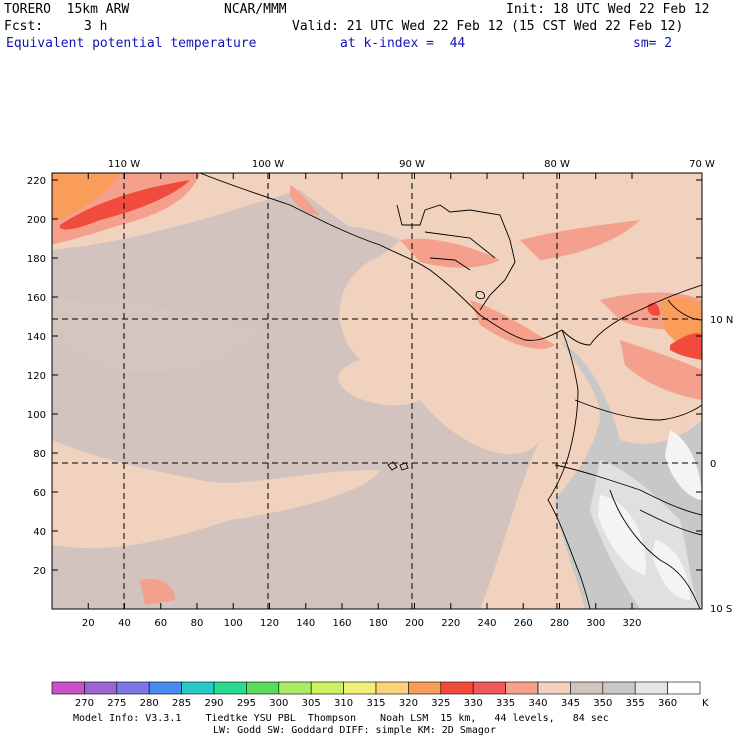  What do you see at coordinates (686, 346) in the screenshot?
I see `shade-red-venezuela` at bounding box center [686, 346].